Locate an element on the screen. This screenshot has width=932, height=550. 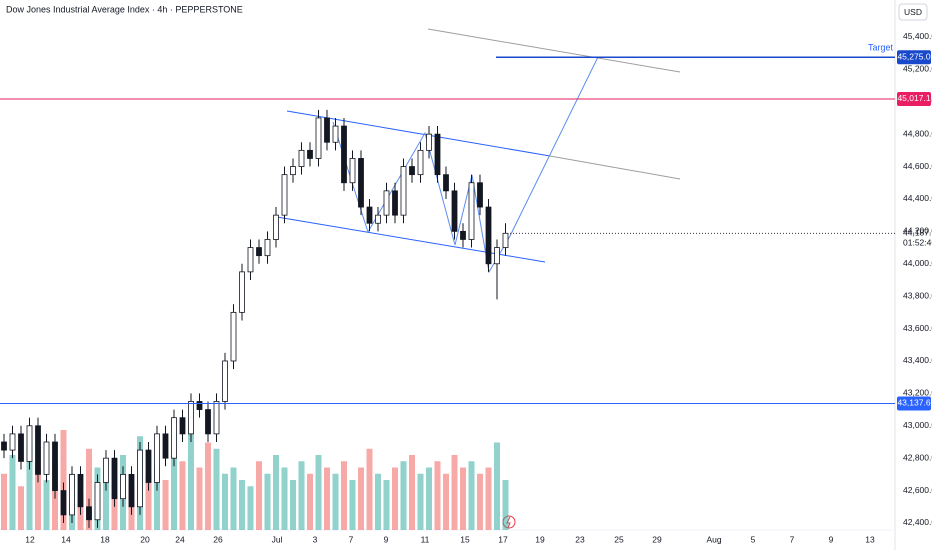
x-tick-label: 14 is located at coordinates (66, 539).